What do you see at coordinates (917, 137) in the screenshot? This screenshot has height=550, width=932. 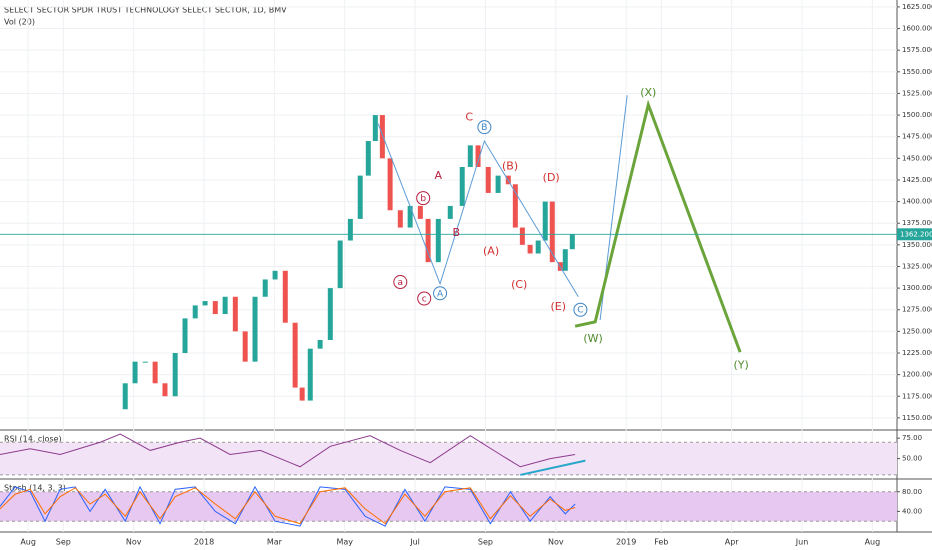 I see `y-tick-label: 1475.000` at bounding box center [917, 137].